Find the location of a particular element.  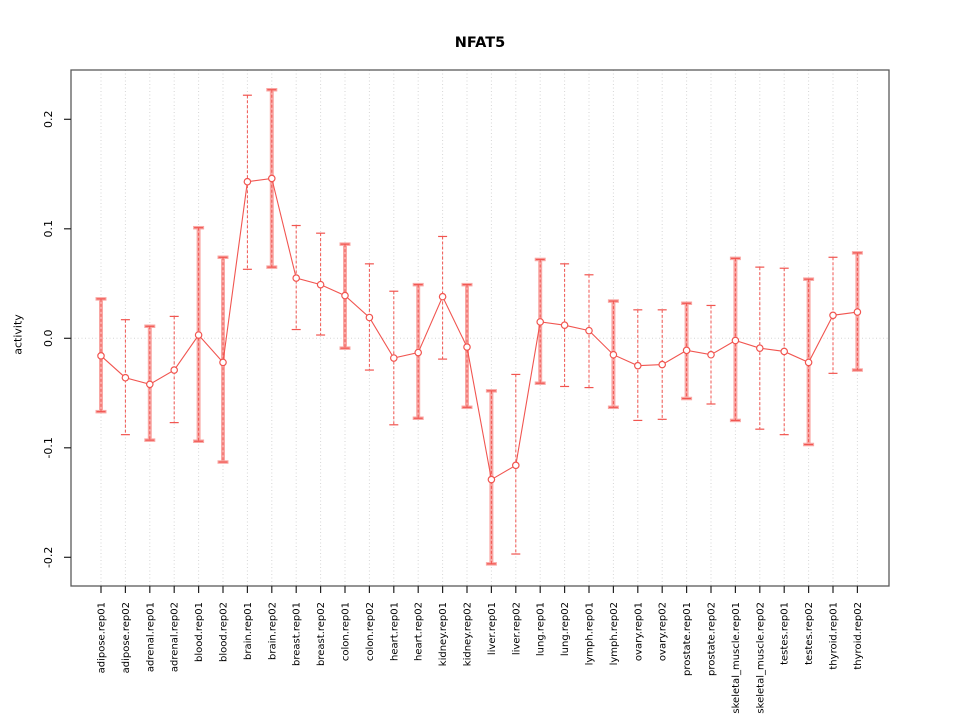

y-tick-label: 0.0 is located at coordinates (48, 339).